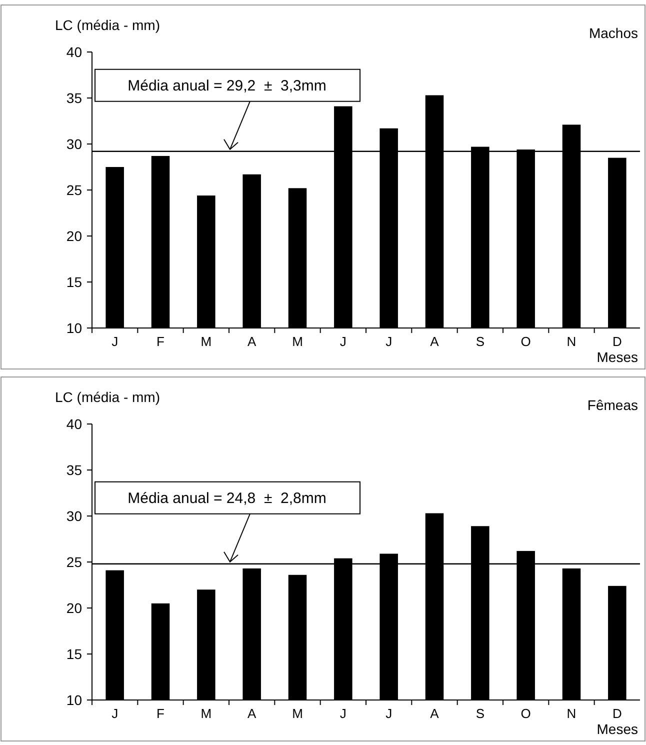 The image size is (646, 745). What do you see at coordinates (227, 499) in the screenshot?
I see `ref-line-label: Média anual = 24,8 ± 2,8mm` at bounding box center [227, 499].